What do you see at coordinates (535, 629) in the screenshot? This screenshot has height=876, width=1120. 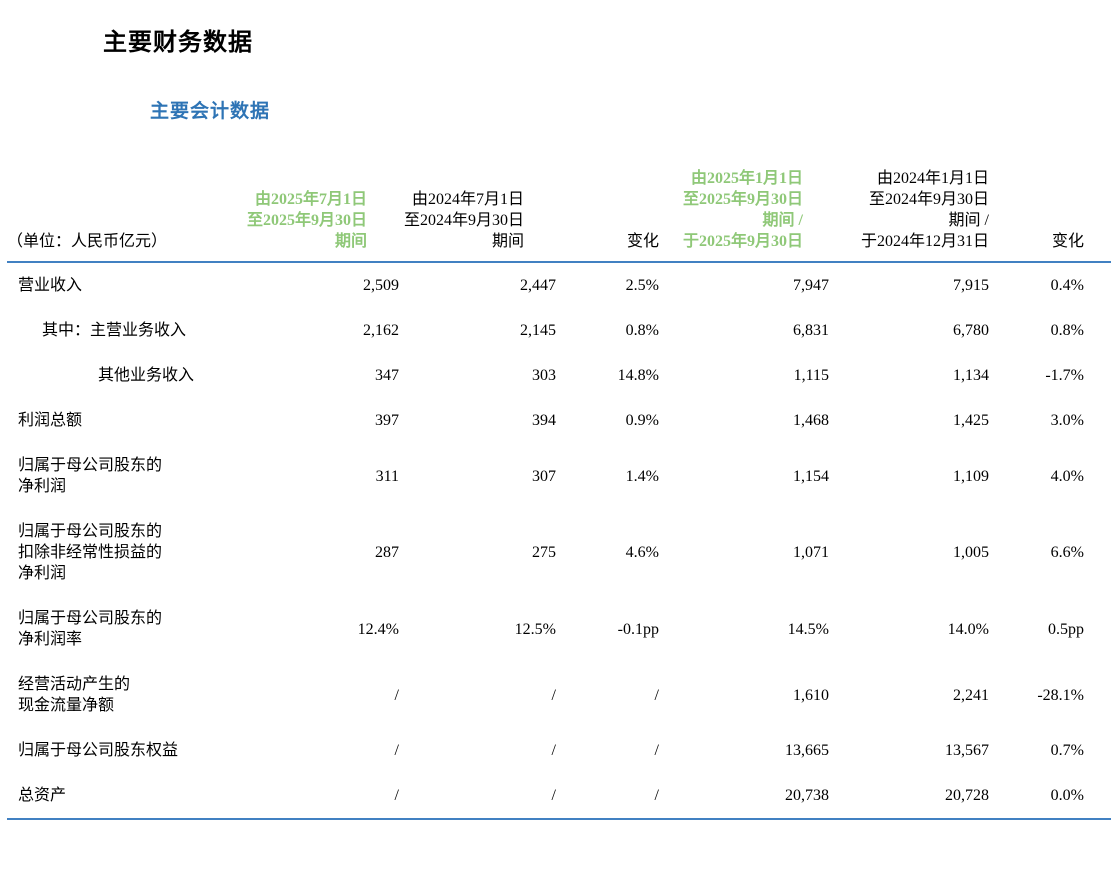 I see `value-cell: 12.5%` at bounding box center [535, 629].